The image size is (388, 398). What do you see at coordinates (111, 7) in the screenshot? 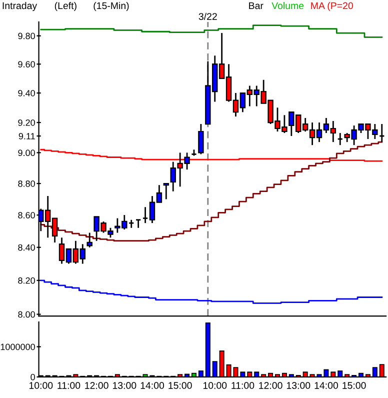
I see `text: (15-Min)` at bounding box center [111, 7].